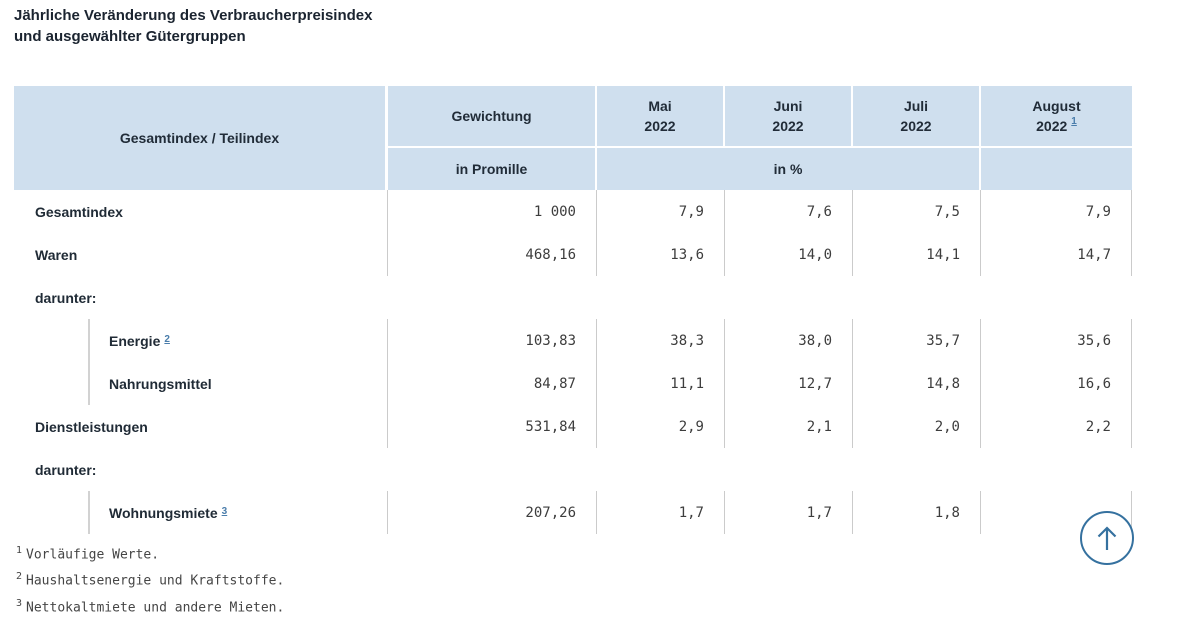  What do you see at coordinates (163, 512) in the screenshot?
I see `row-label: Wohnungsmiete` at bounding box center [163, 512].